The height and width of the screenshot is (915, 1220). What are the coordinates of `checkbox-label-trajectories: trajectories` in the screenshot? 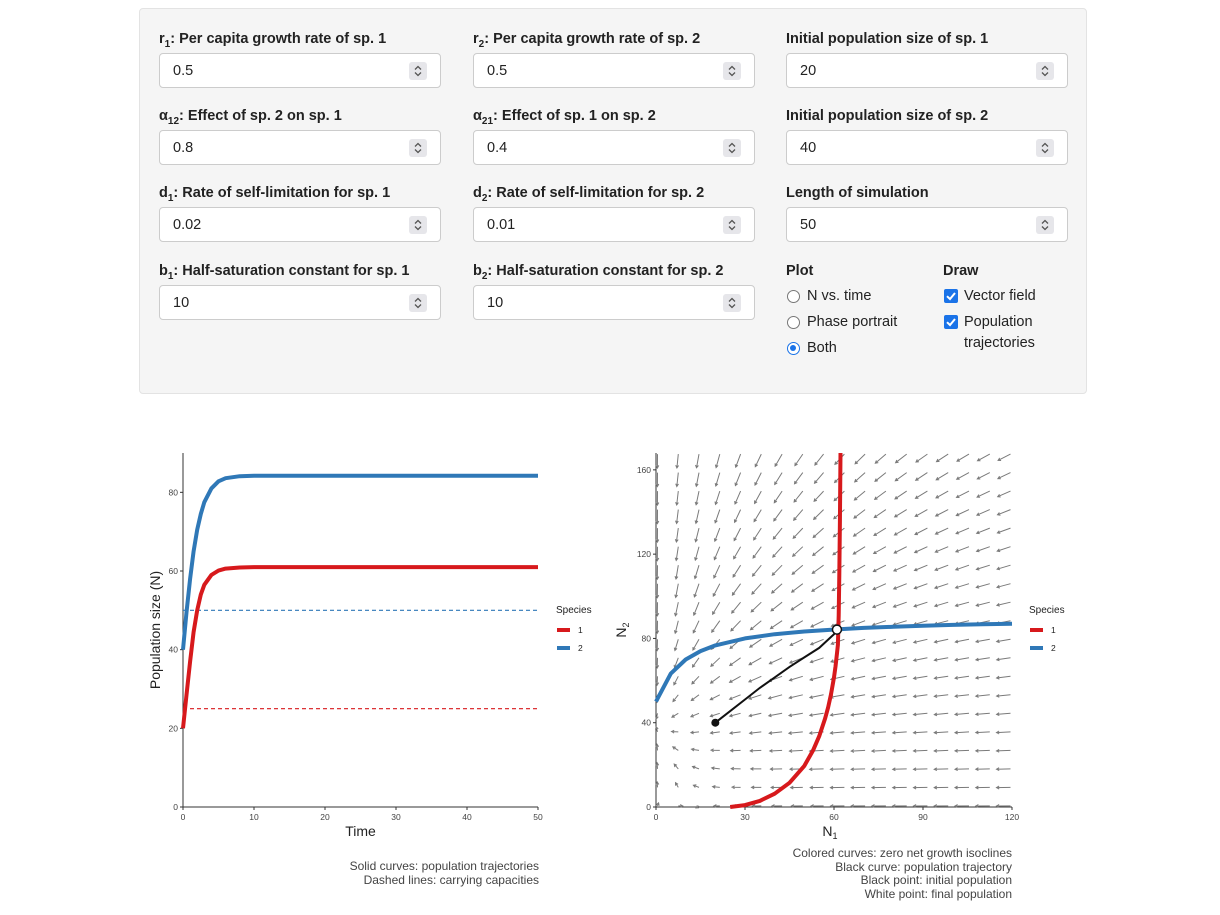 It's located at (999, 343).